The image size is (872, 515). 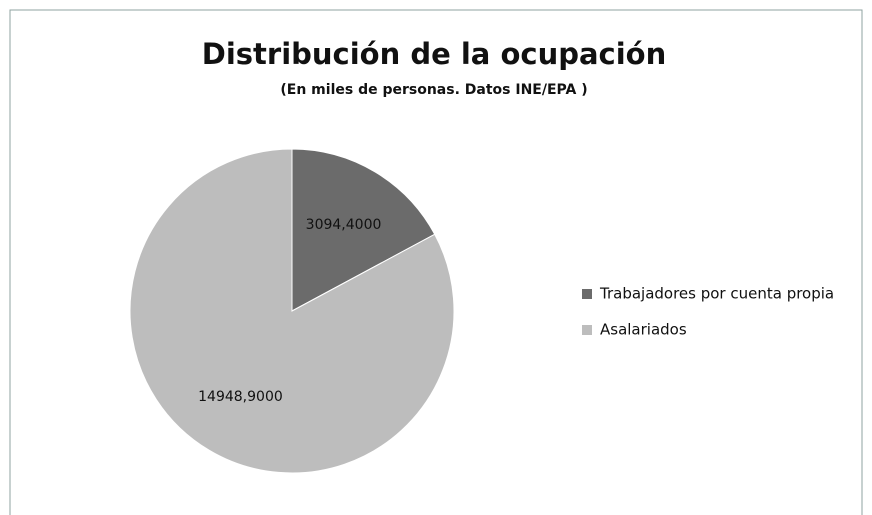 I want to click on pie-slice, so click(x=363, y=230).